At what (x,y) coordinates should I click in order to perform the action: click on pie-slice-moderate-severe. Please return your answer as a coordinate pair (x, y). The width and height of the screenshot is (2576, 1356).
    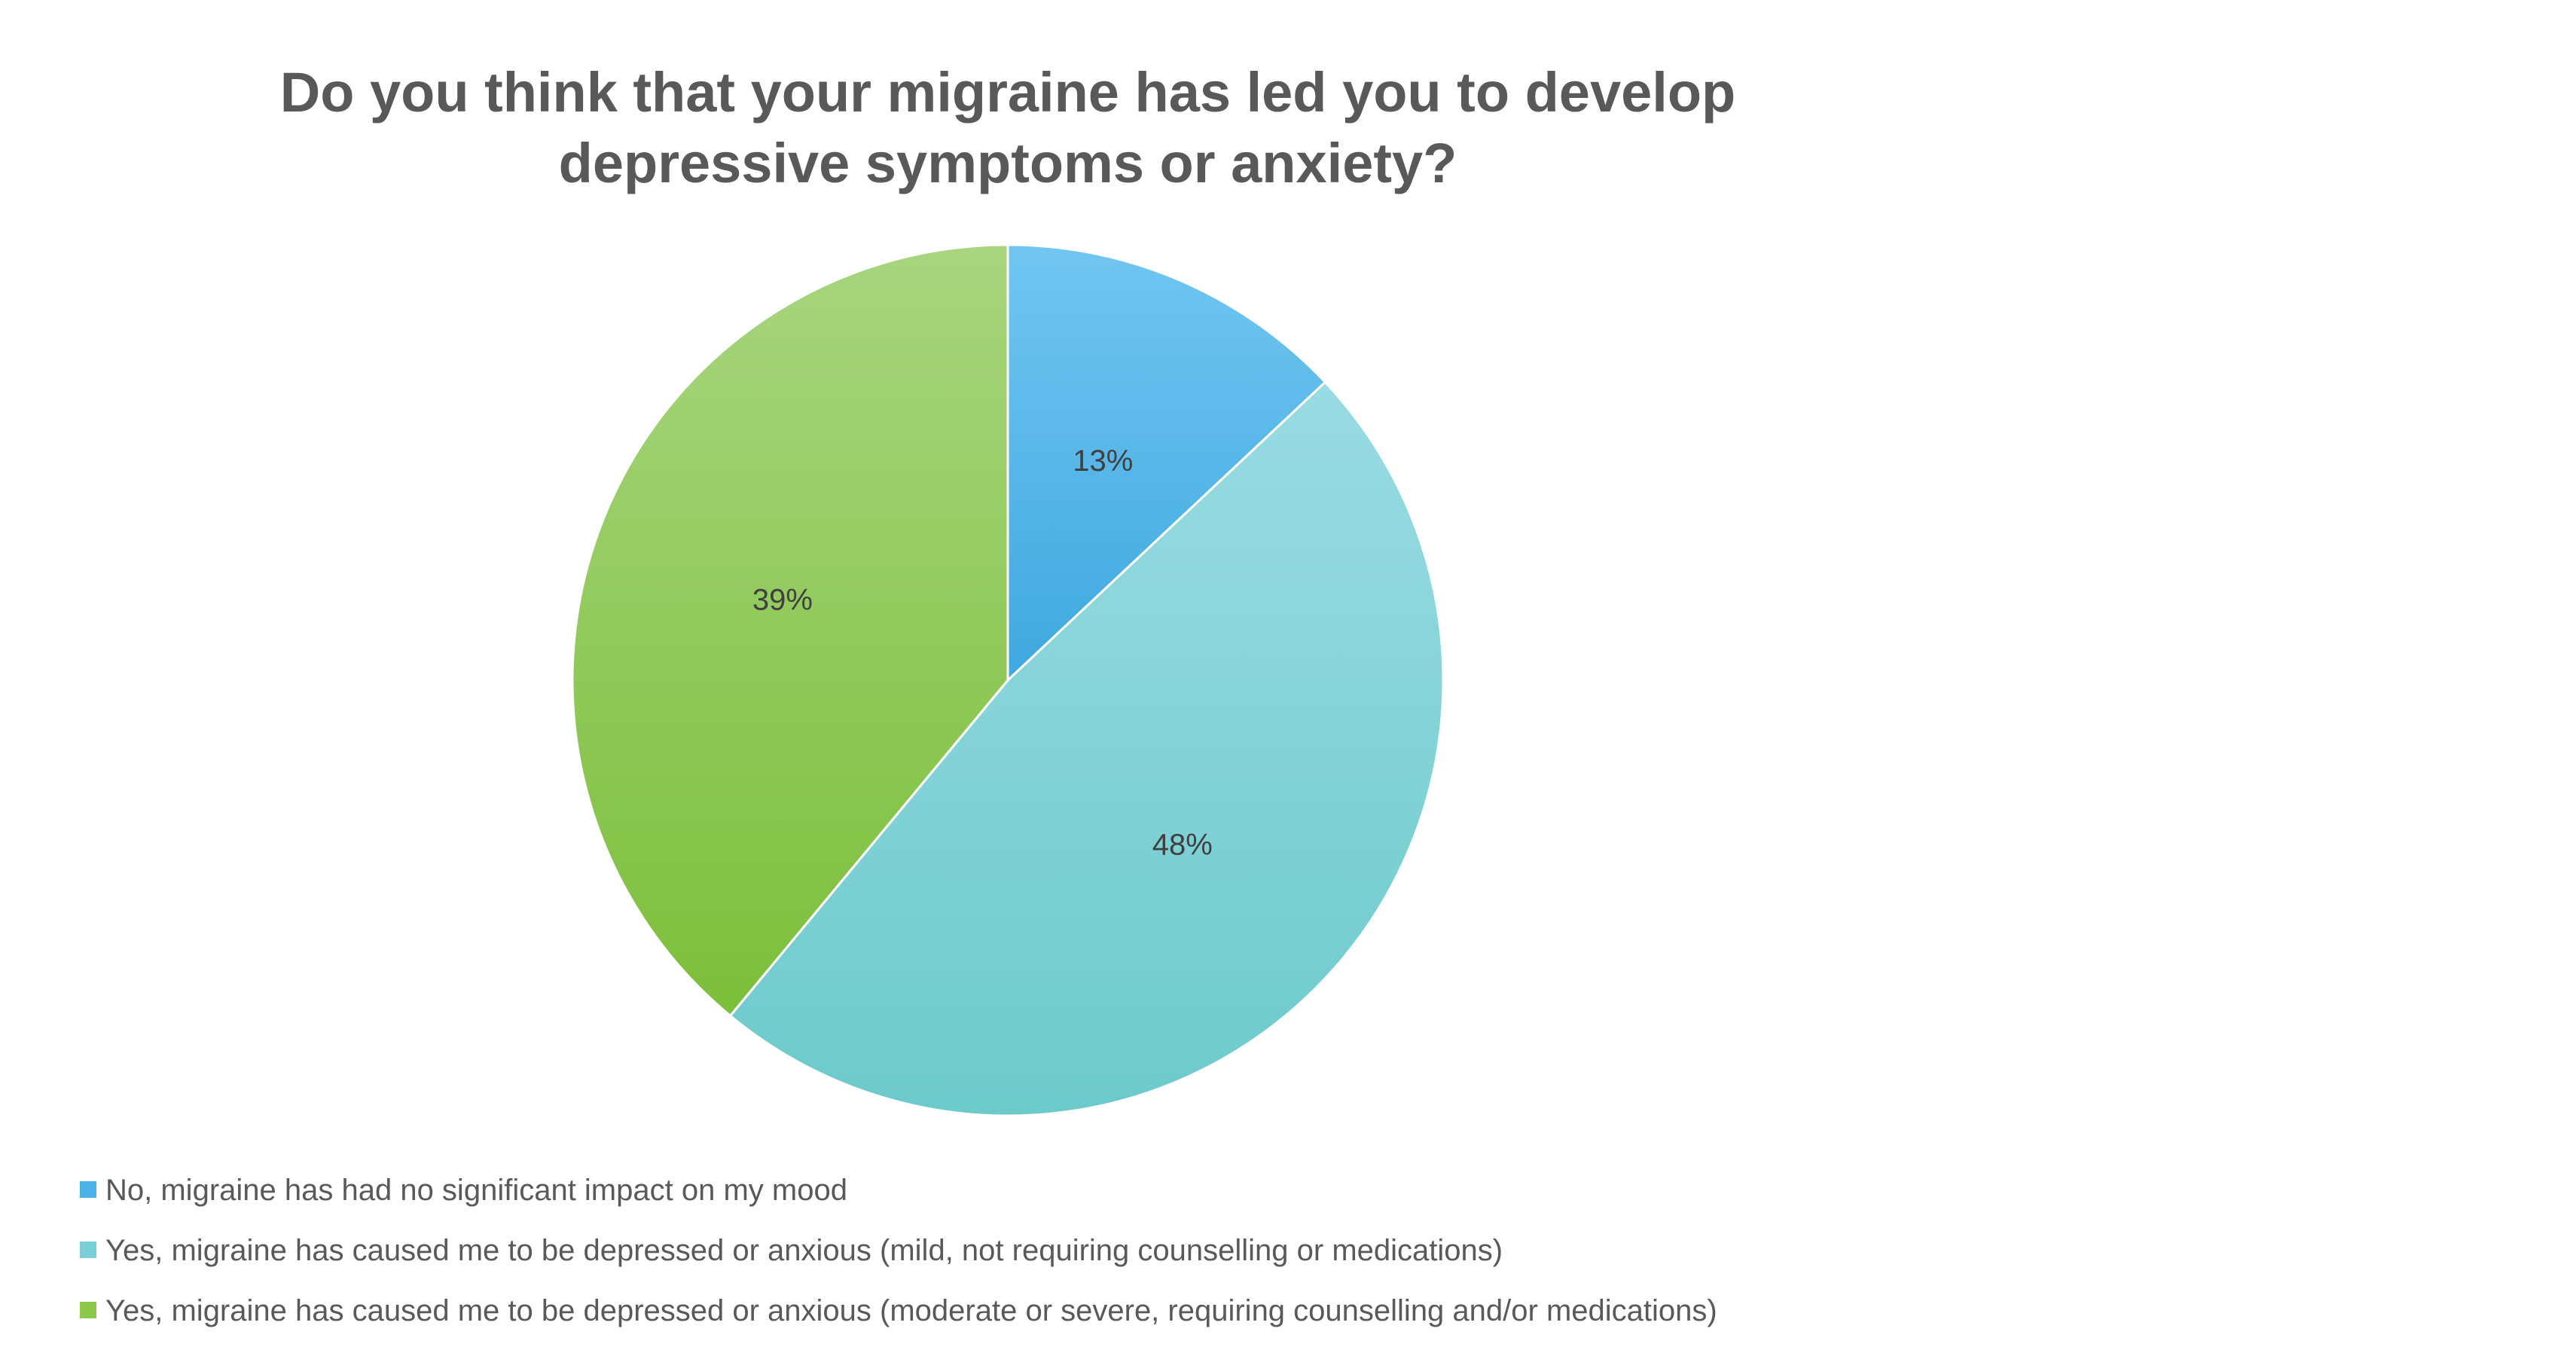
    Looking at the image, I should click on (790, 630).